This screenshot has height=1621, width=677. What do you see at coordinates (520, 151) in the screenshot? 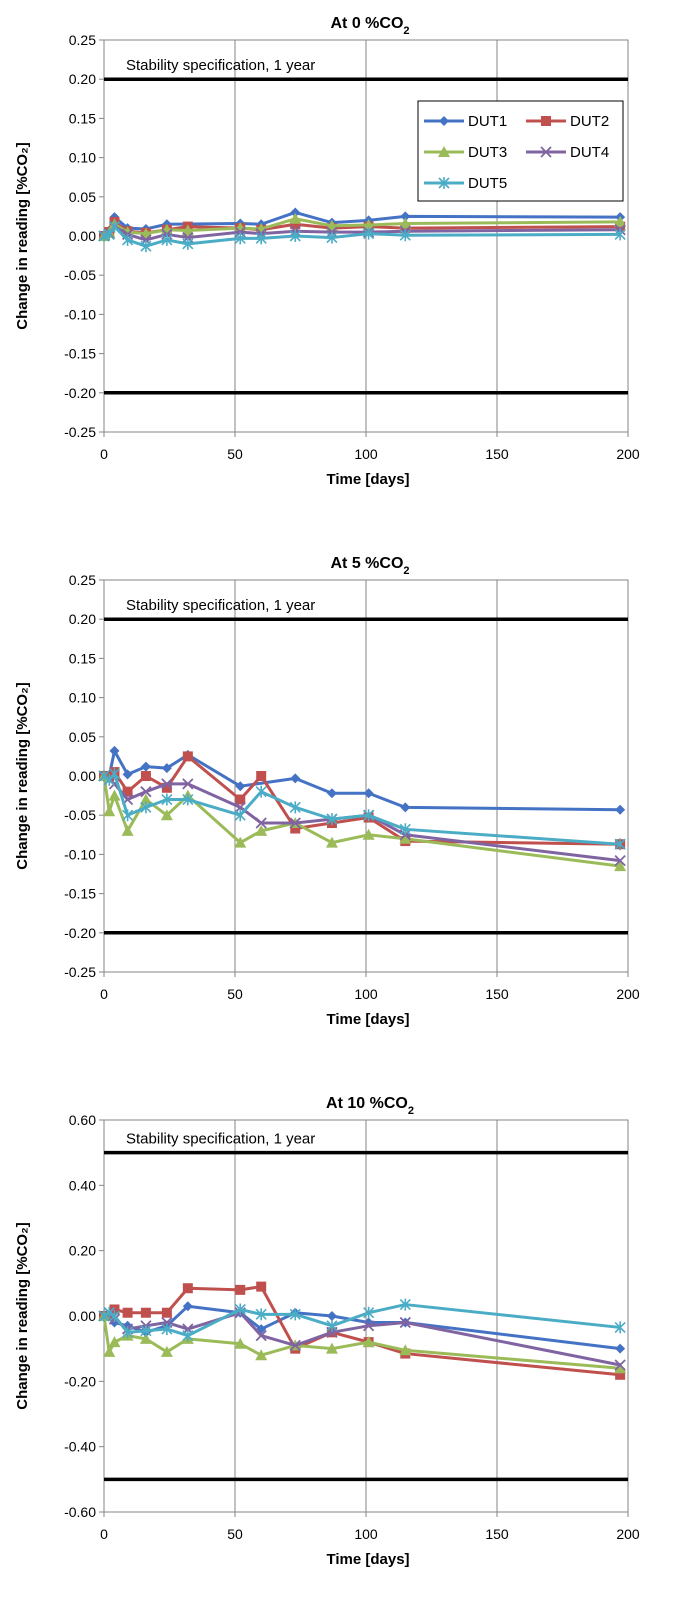
I see `legend: DUT1 DUT2 DUT3 DUT4 DUT5` at bounding box center [520, 151].